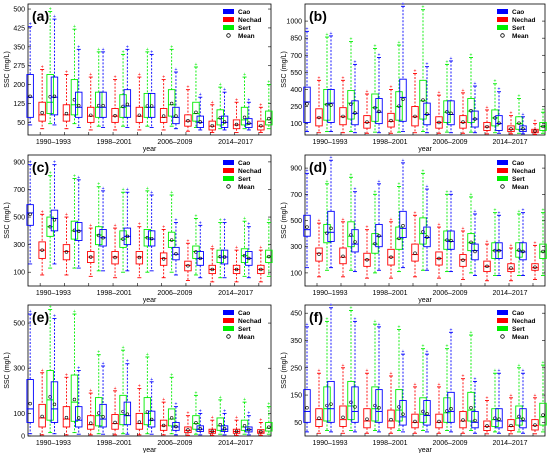 The image size is (550, 458). What do you see at coordinates (19, 28) in the screenshot?
I see `y-tick-label: 425` at bounding box center [19, 28].